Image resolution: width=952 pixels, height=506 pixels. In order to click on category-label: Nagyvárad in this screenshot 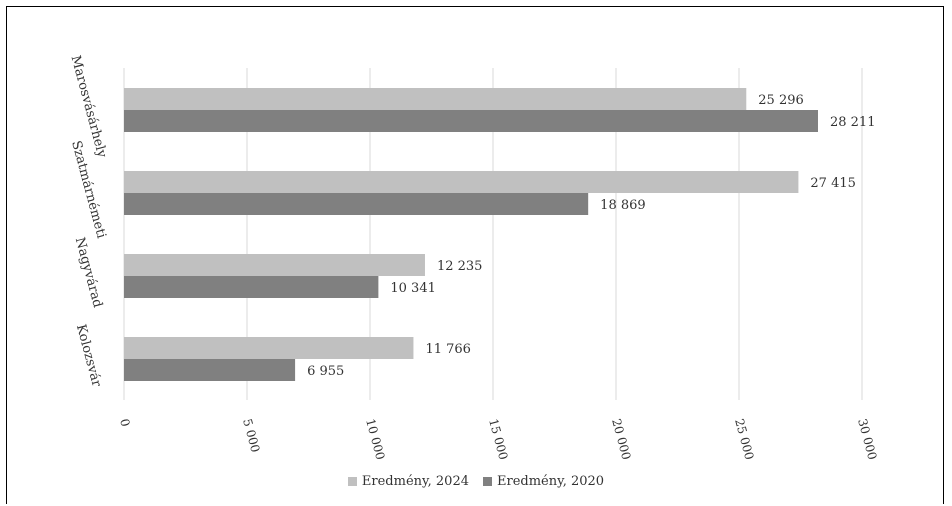, I will do `click(88, 273)`.